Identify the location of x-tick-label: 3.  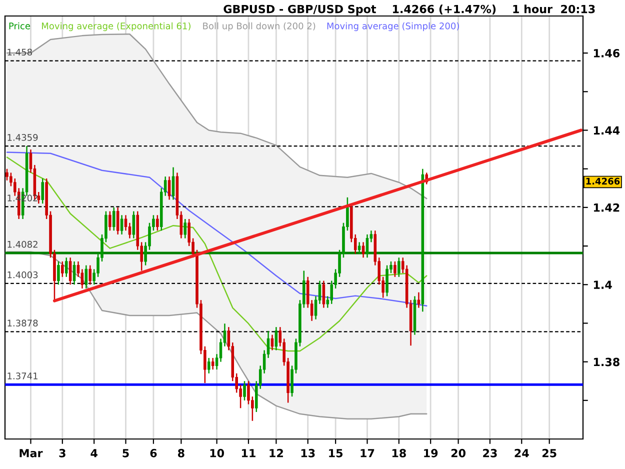
(62, 453).